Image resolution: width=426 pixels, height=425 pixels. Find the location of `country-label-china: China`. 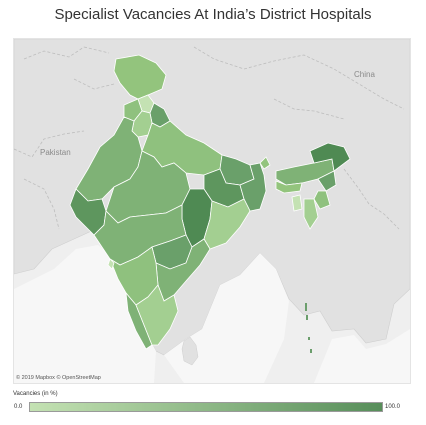

country-label-china: China is located at coordinates (364, 74).